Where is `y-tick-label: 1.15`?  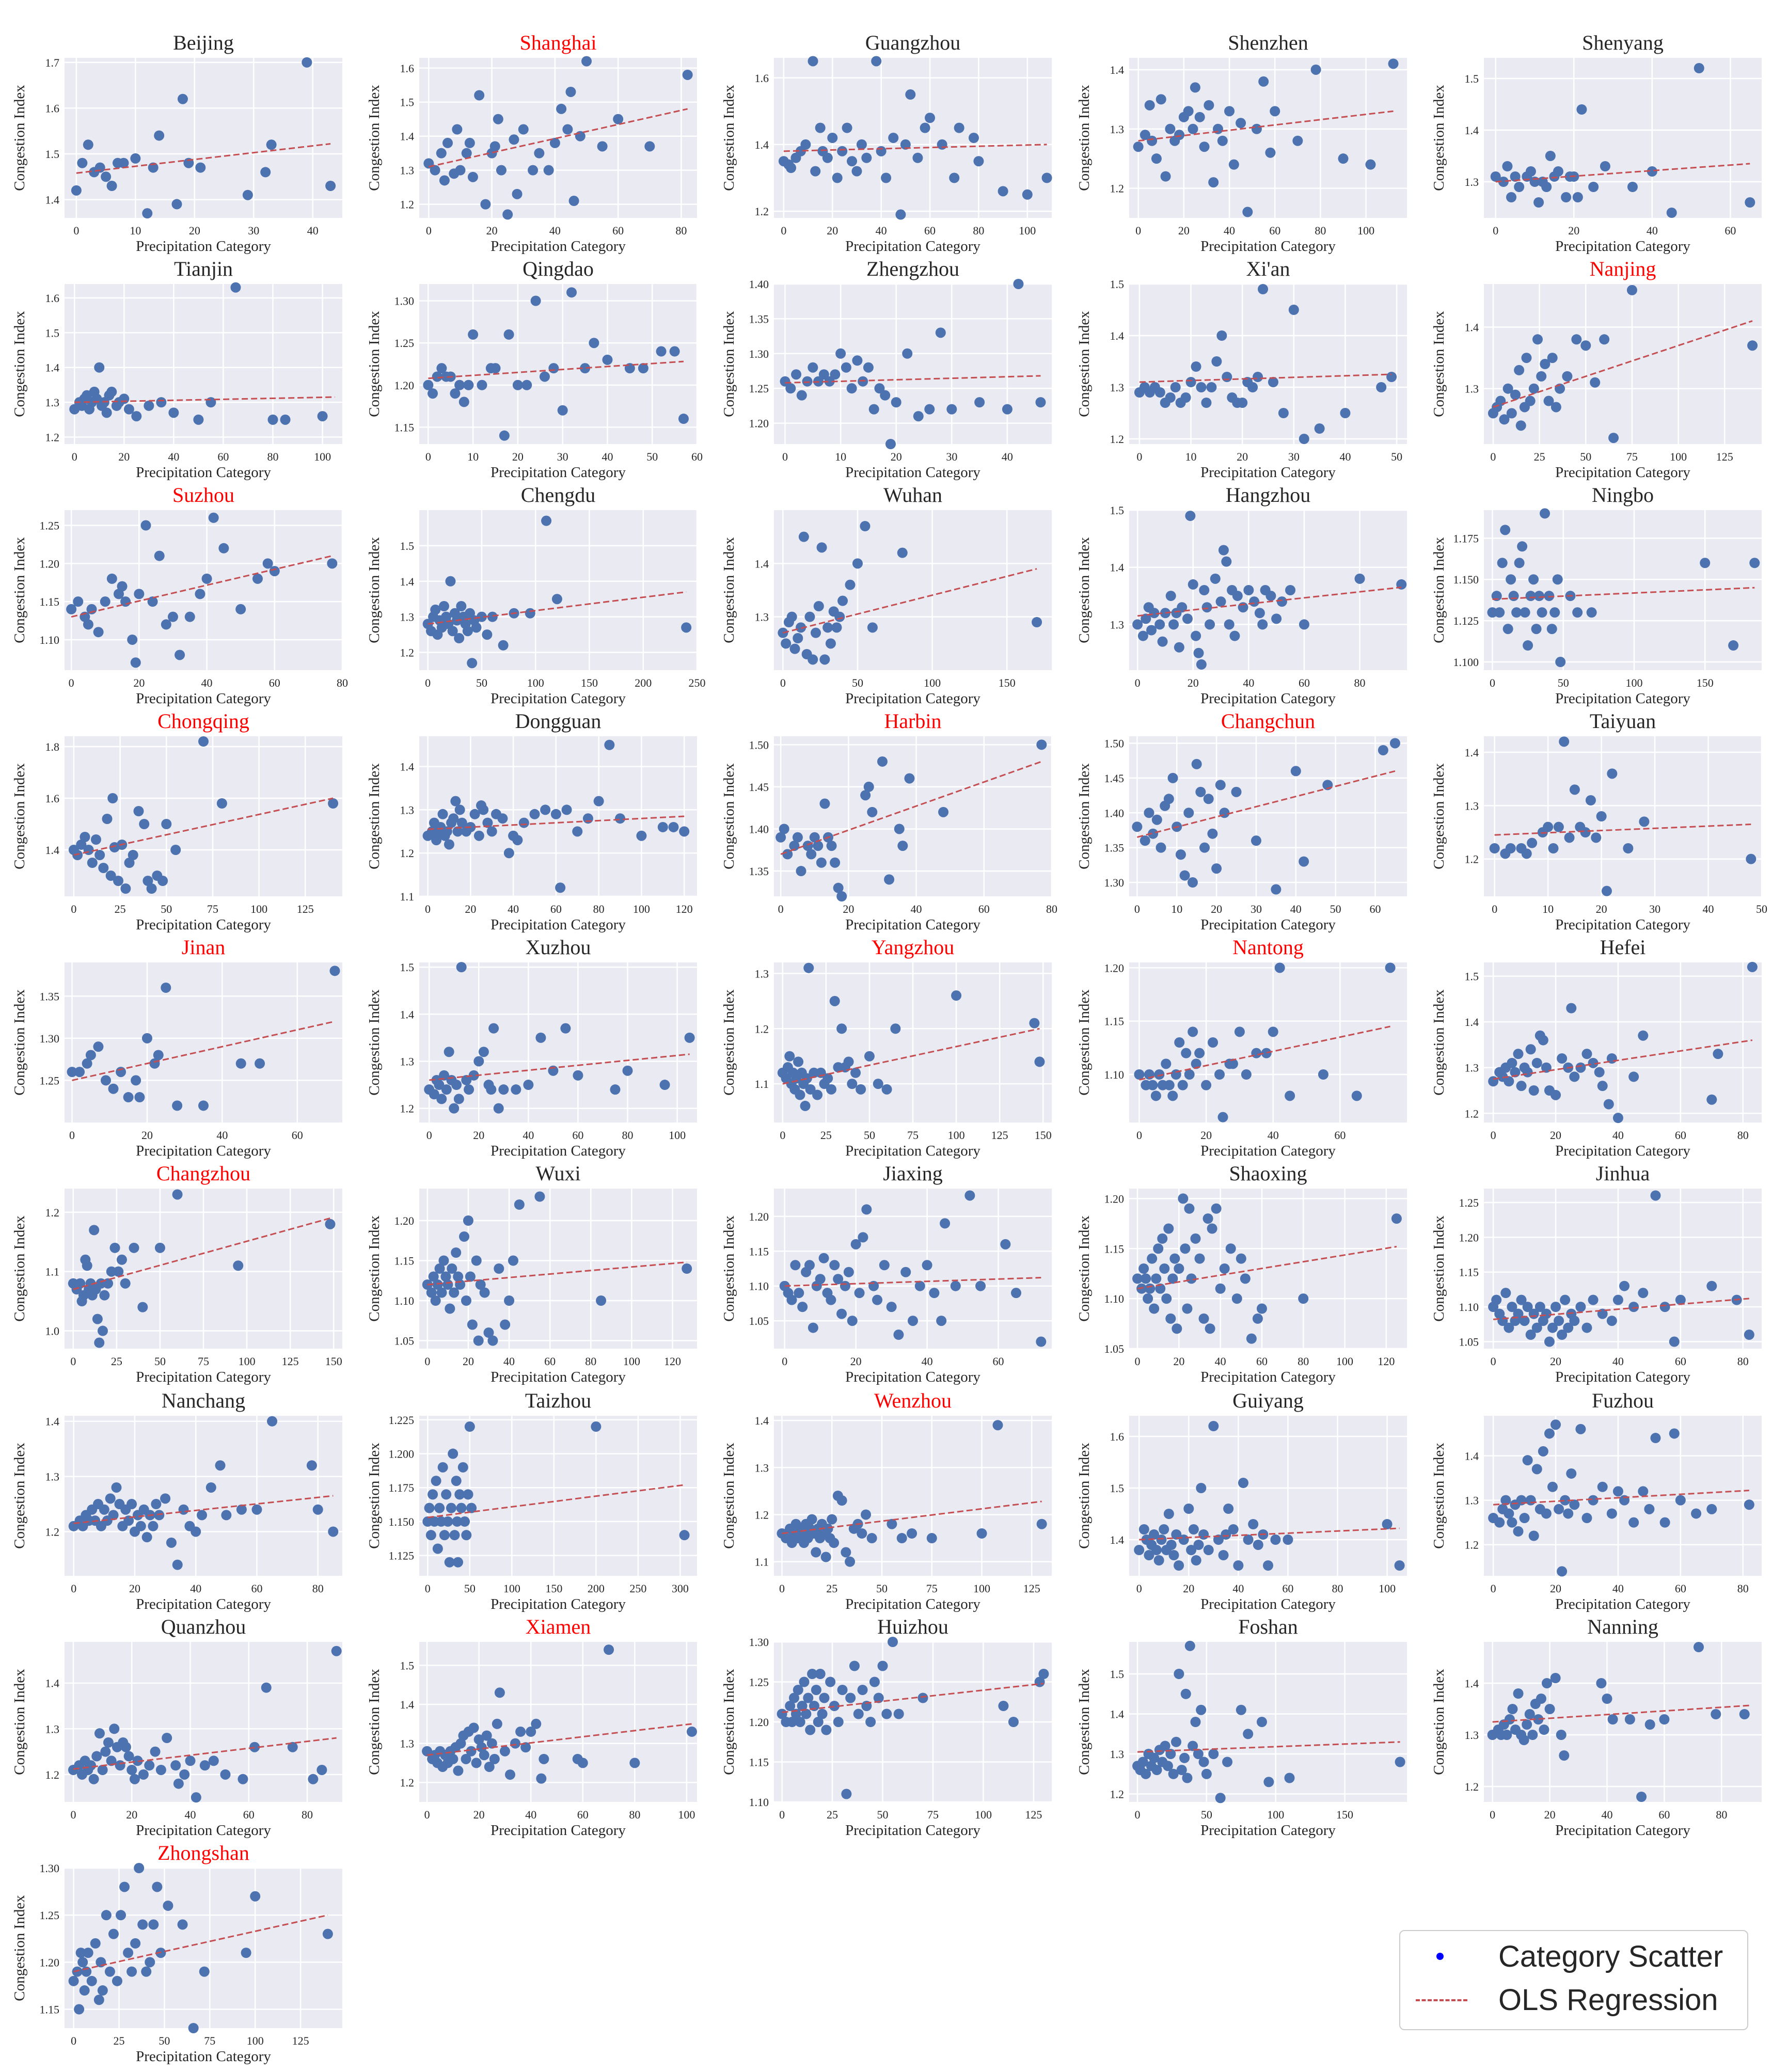 y-tick-label: 1.15 is located at coordinates (404, 428).